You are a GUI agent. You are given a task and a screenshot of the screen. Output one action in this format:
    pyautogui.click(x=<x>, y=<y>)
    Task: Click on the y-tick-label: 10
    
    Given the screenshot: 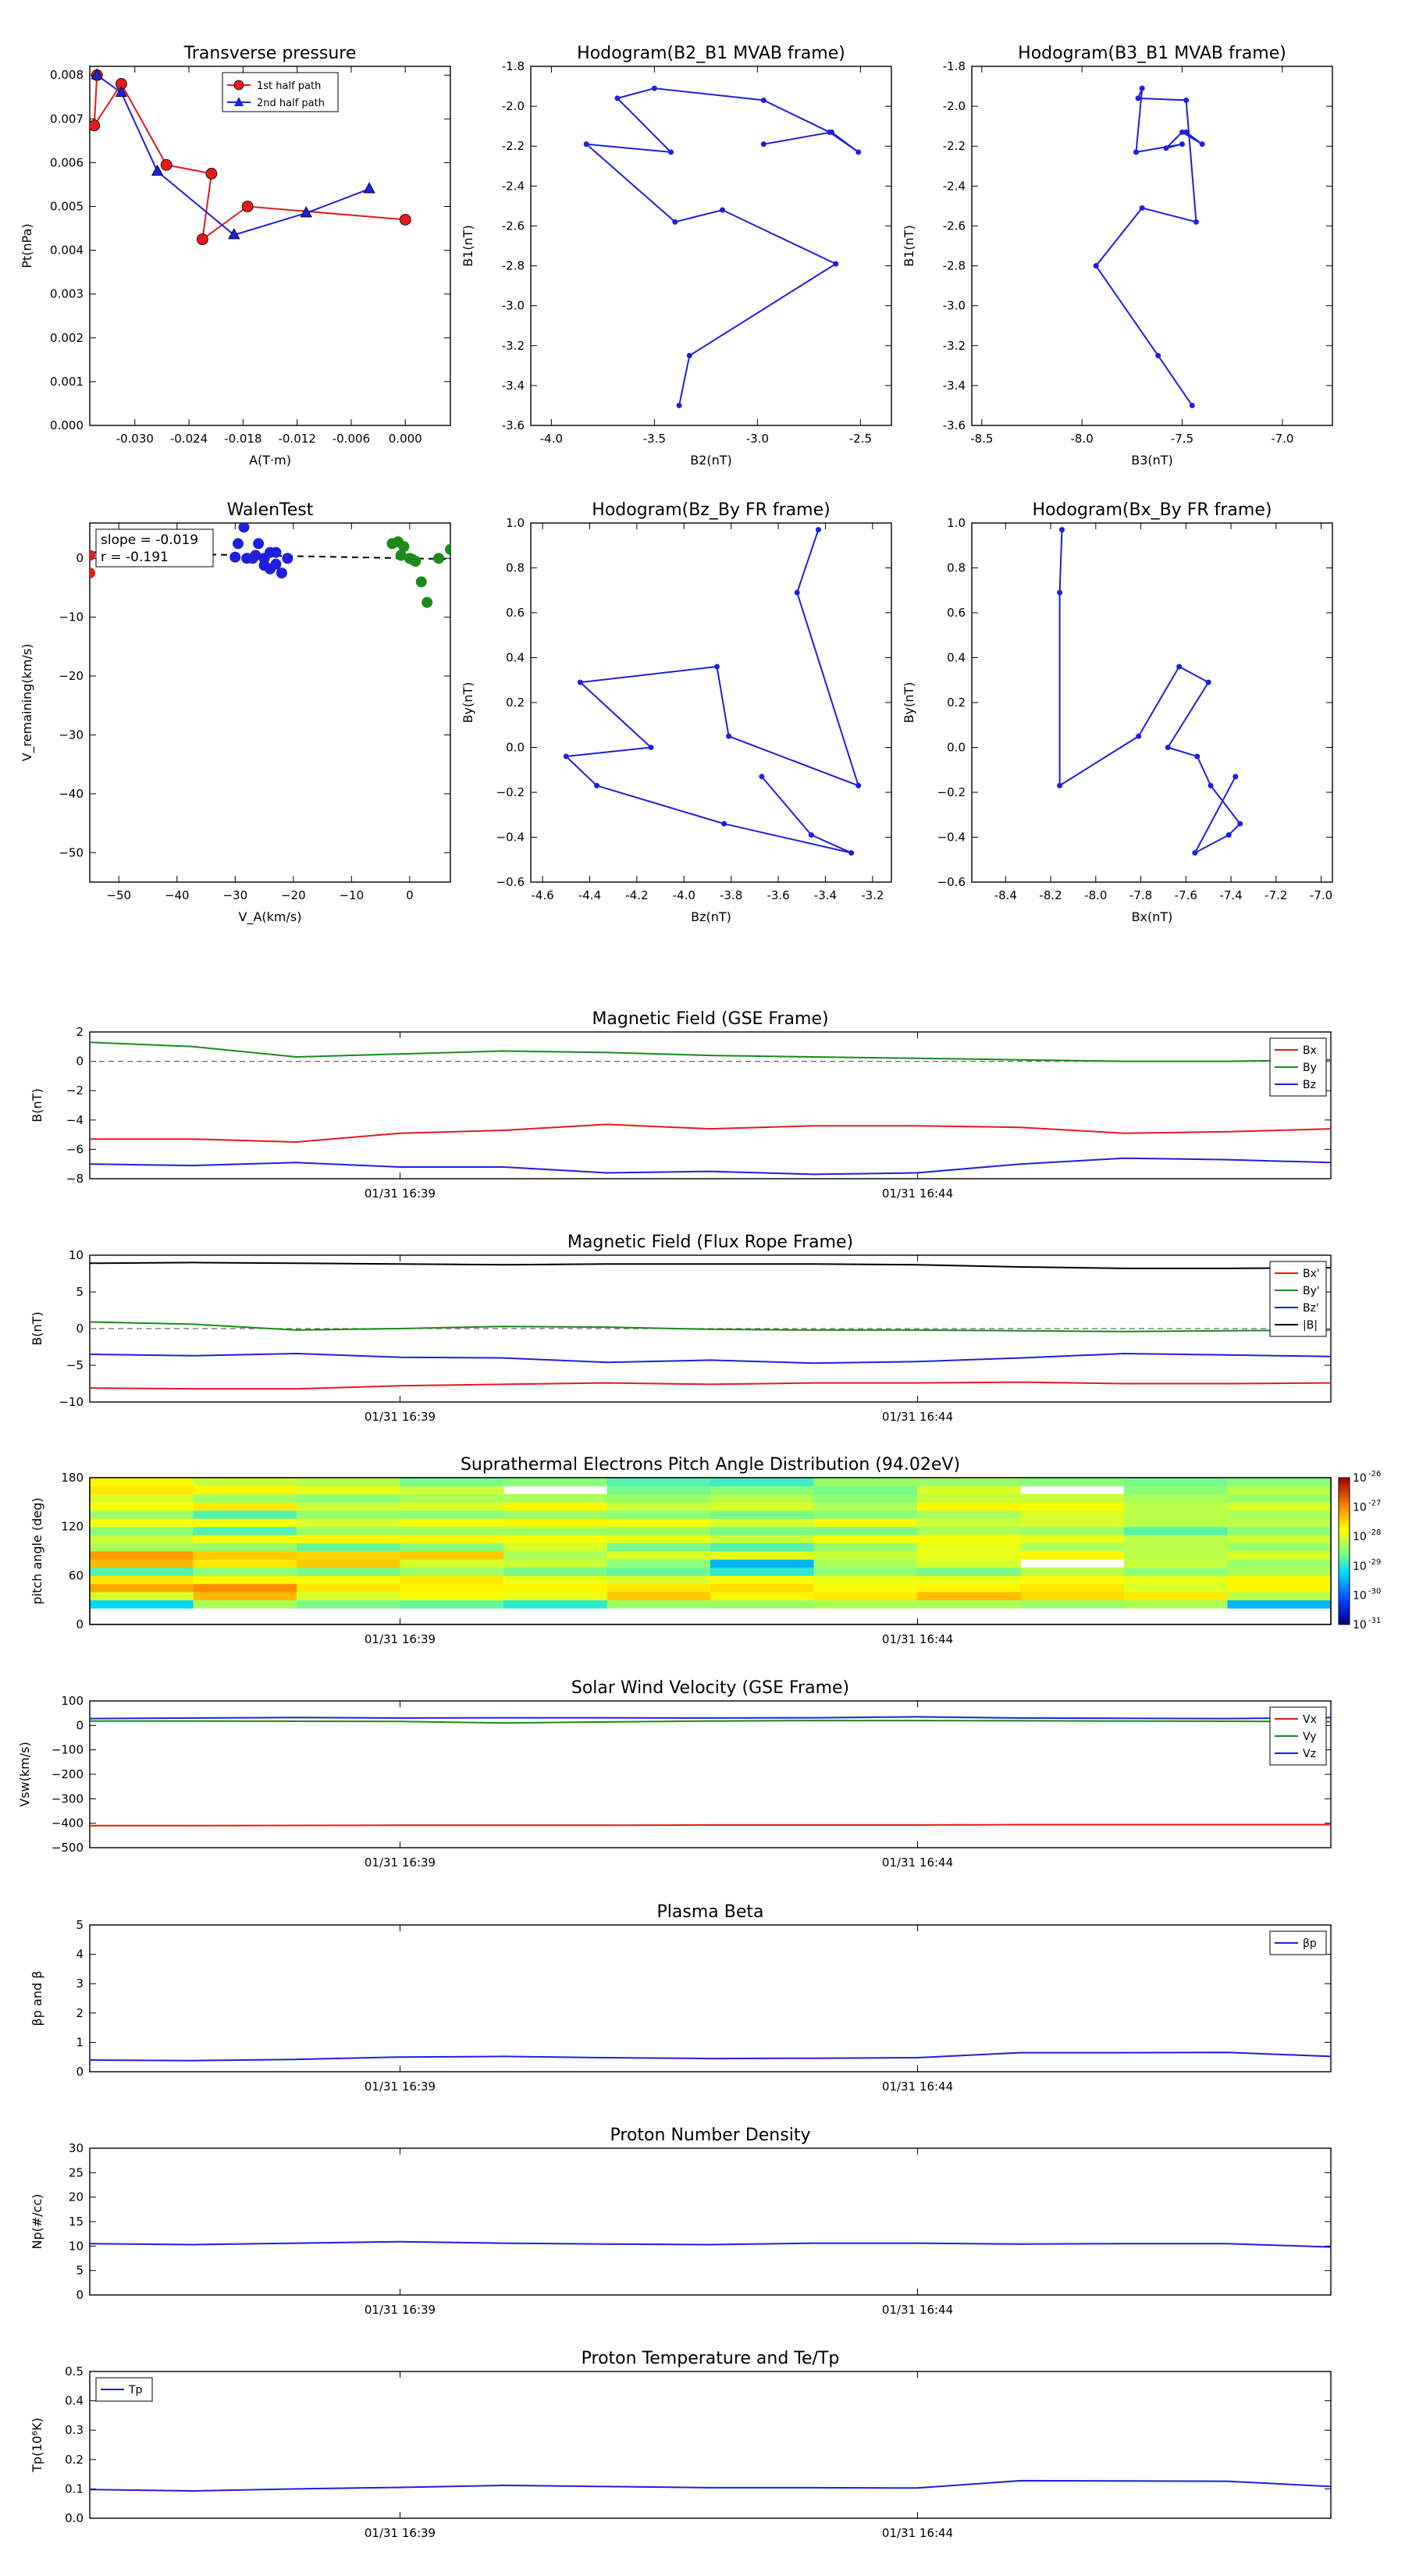 What is the action you would take?
    pyautogui.click(x=76, y=1255)
    